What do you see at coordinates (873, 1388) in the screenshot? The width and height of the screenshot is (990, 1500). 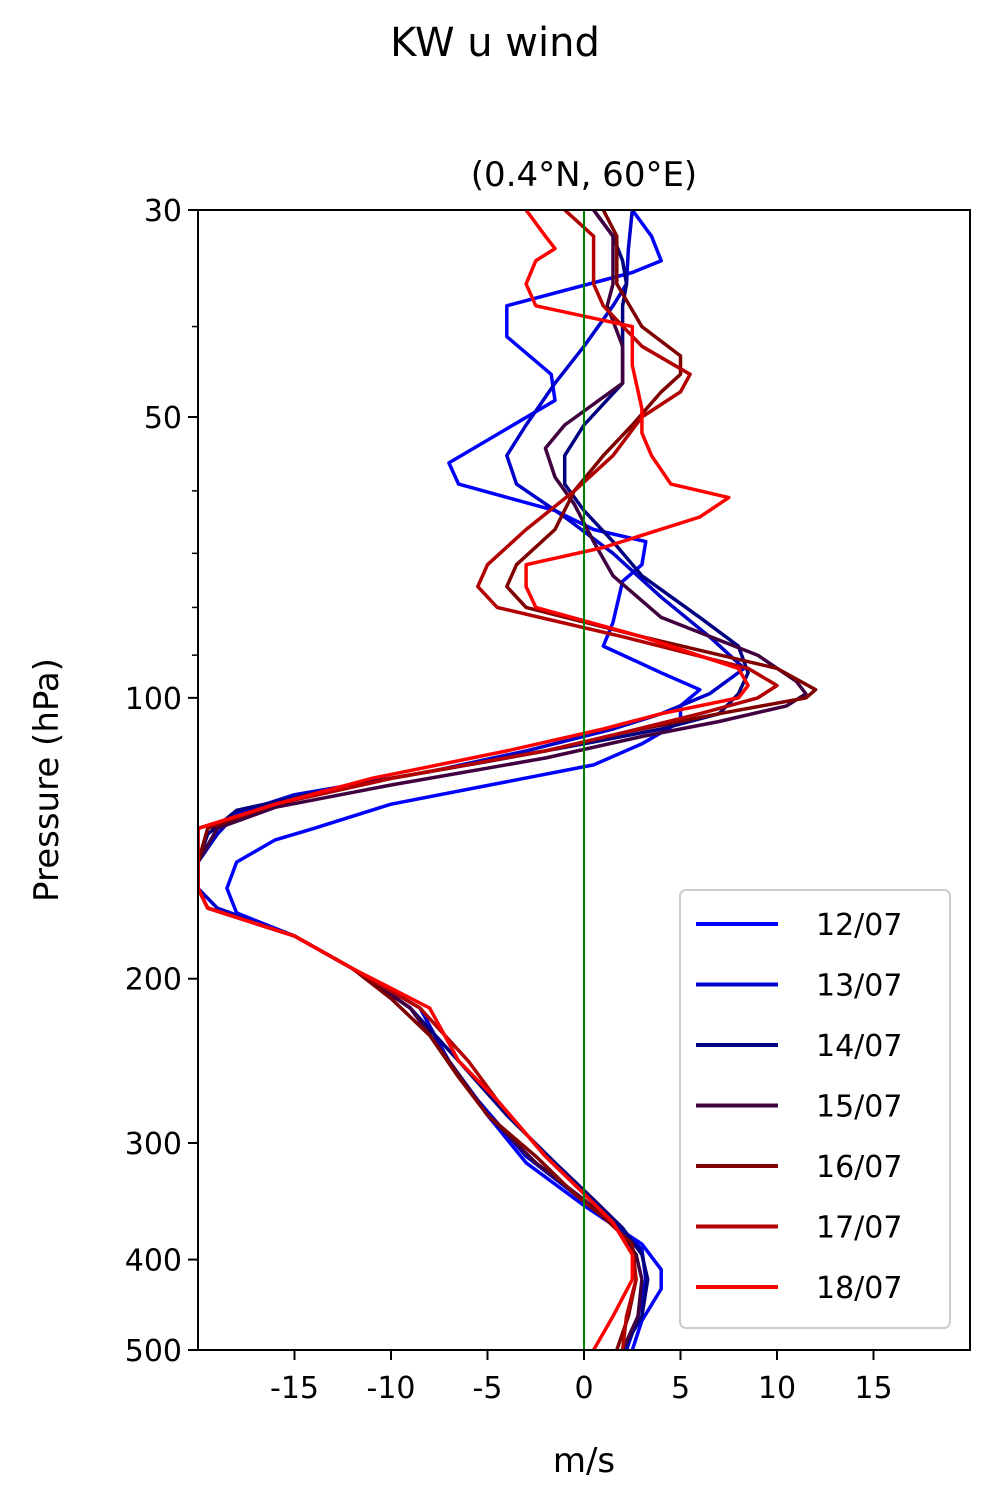 I see `x-tick-label: 15` at bounding box center [873, 1388].